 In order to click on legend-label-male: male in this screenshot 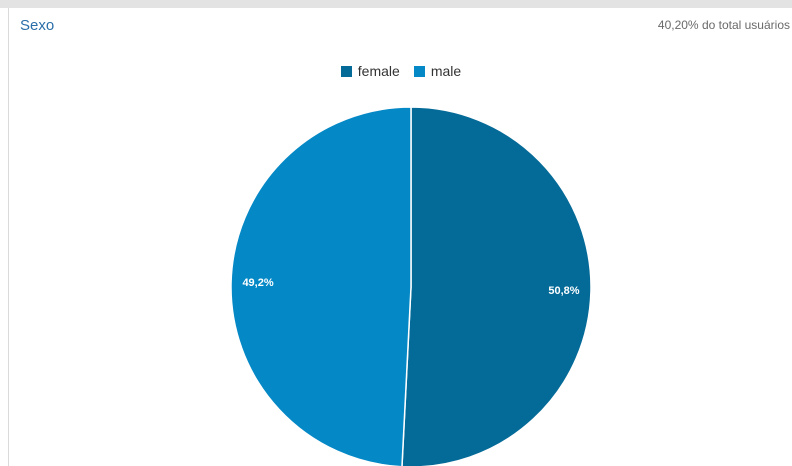, I will do `click(446, 71)`.